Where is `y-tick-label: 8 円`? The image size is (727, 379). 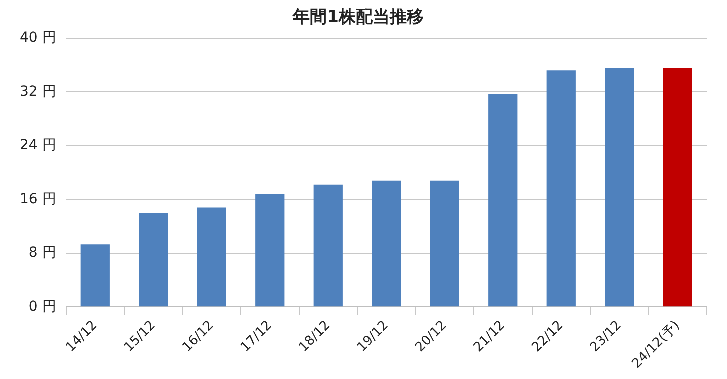
y-tick-label: 8 円 is located at coordinates (42, 253).